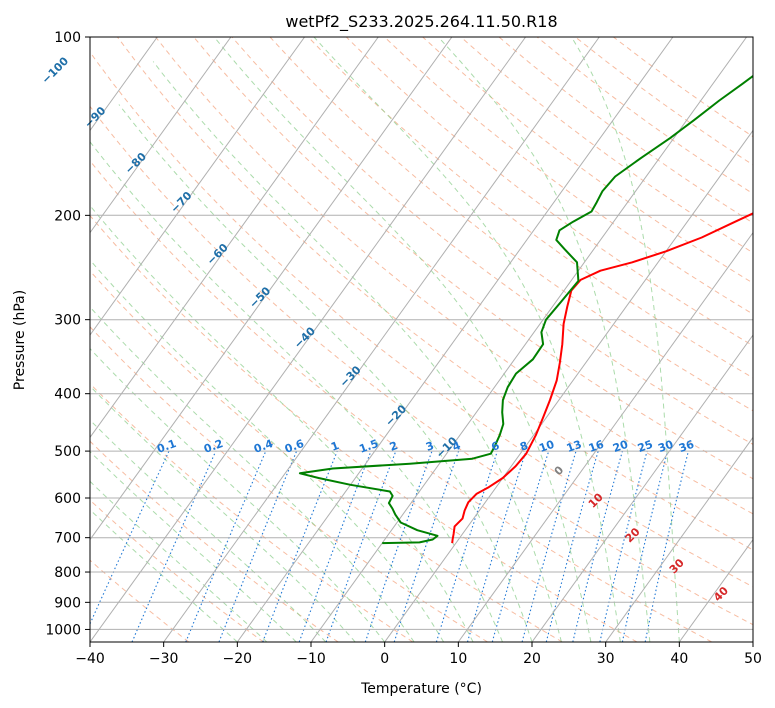 This screenshot has height=708, width=775. Describe the element at coordinates (596, 447) in the screenshot. I see `mixing-ratio-label: 16` at that location.